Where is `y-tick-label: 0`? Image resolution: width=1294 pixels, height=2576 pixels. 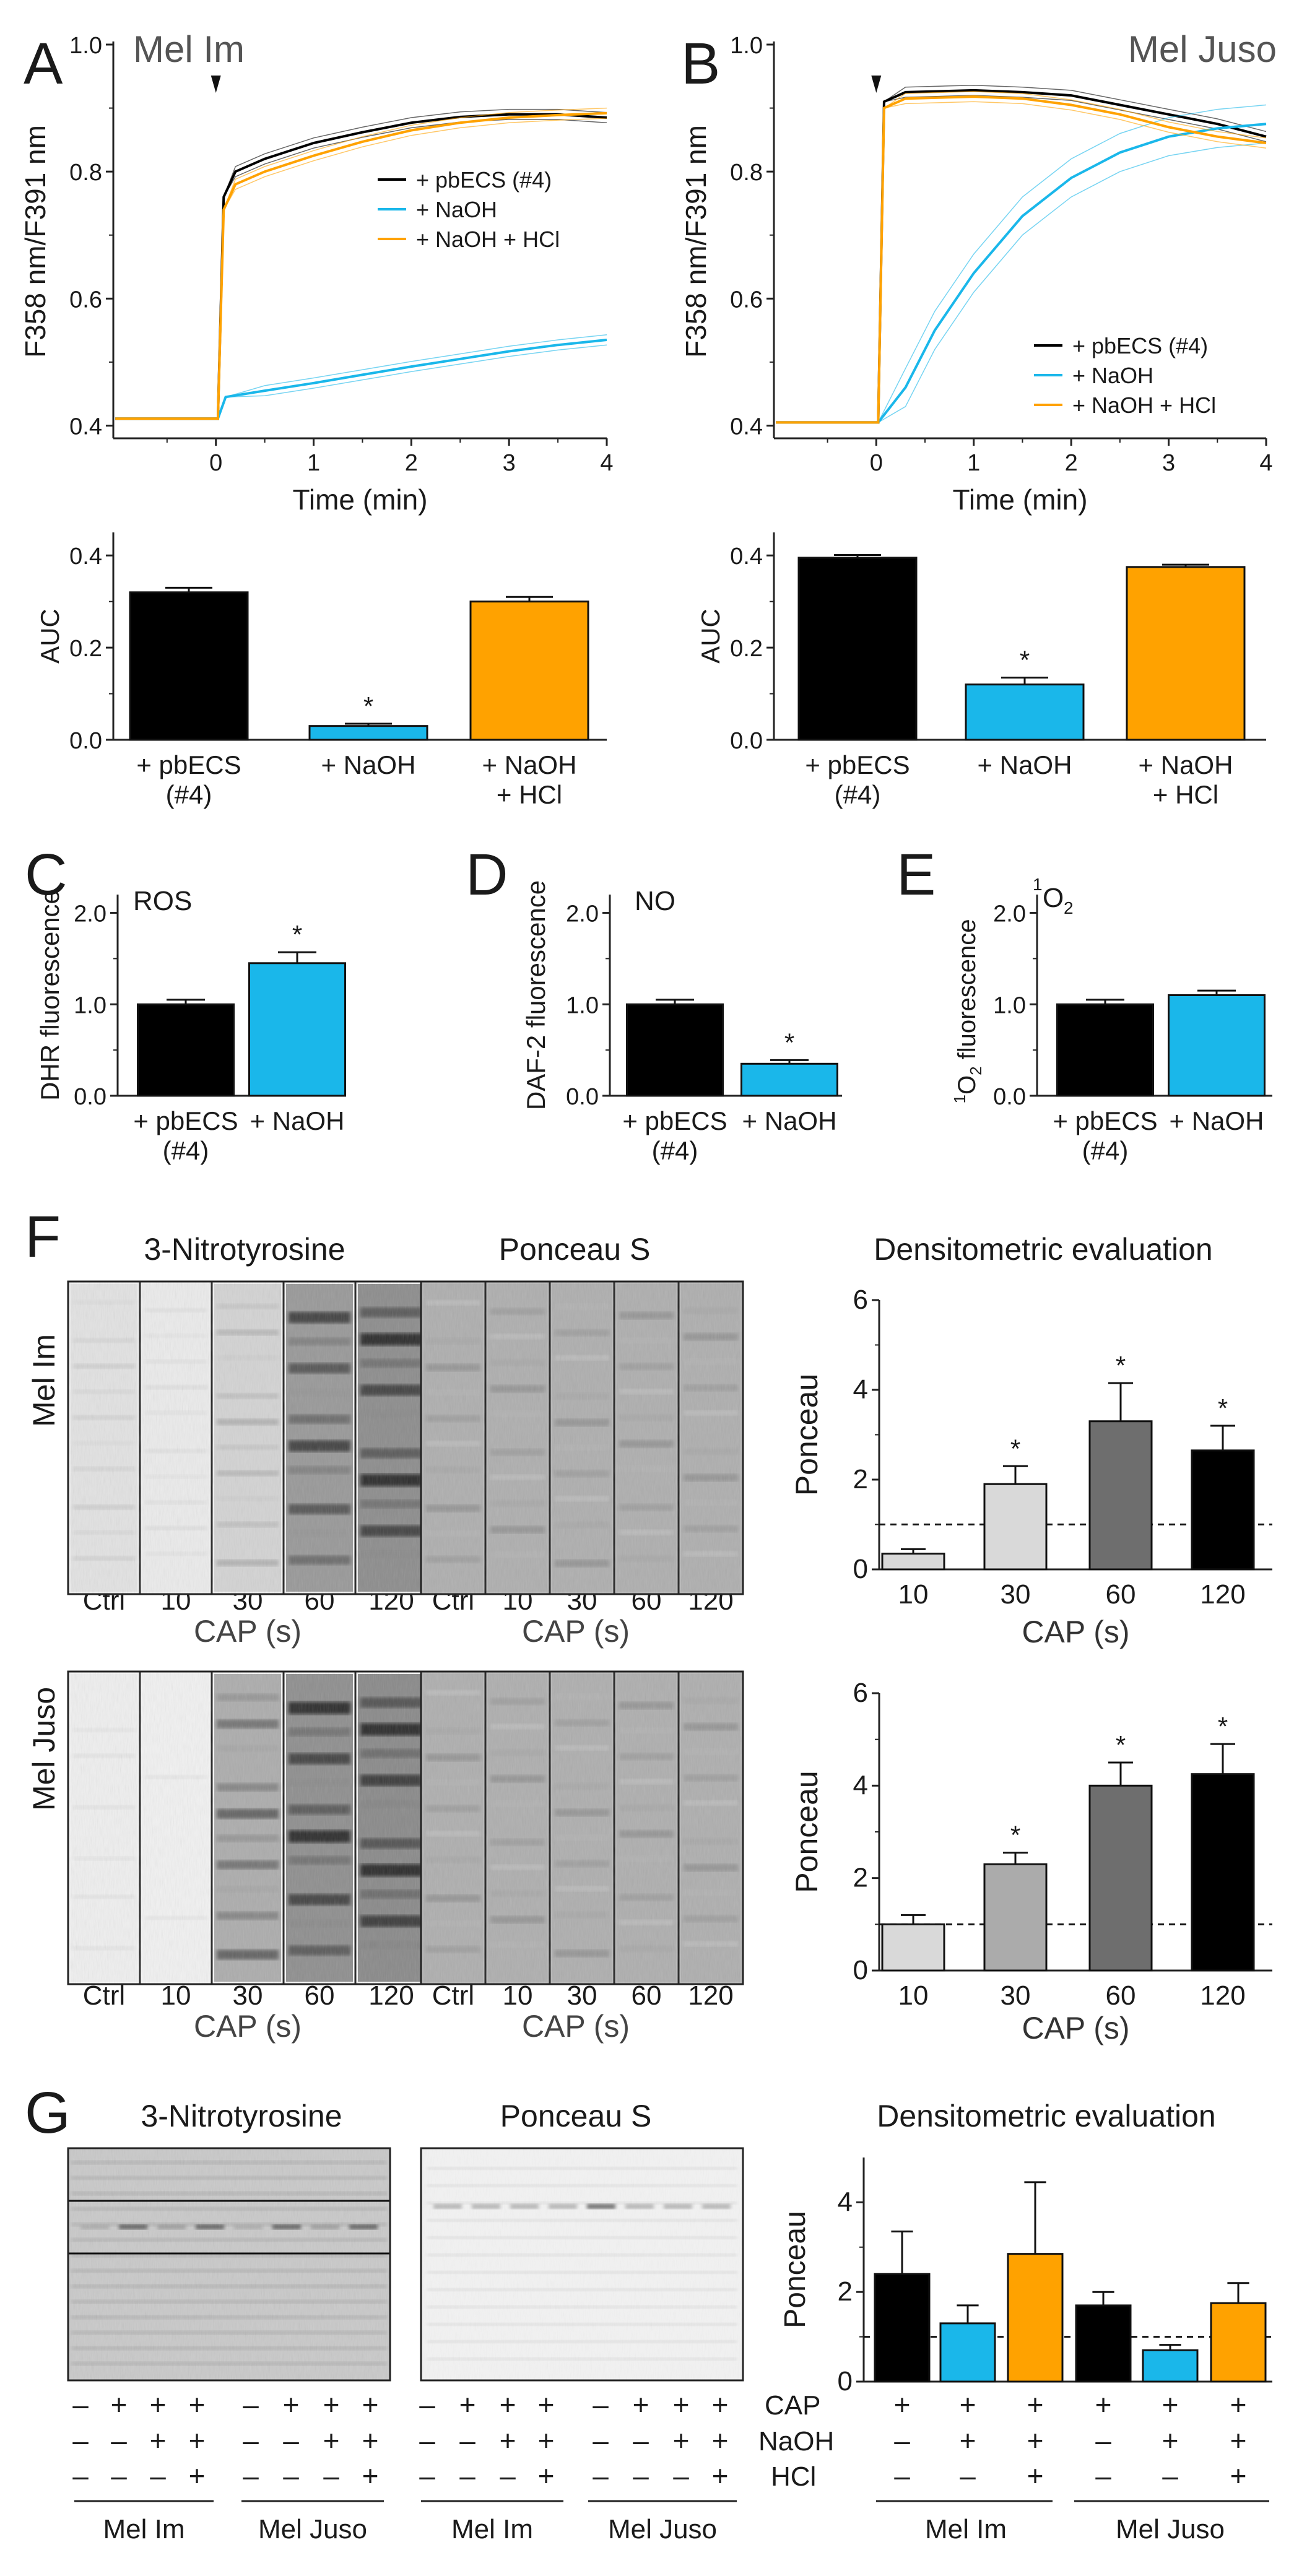 y-tick-label: 0 is located at coordinates (860, 1569).